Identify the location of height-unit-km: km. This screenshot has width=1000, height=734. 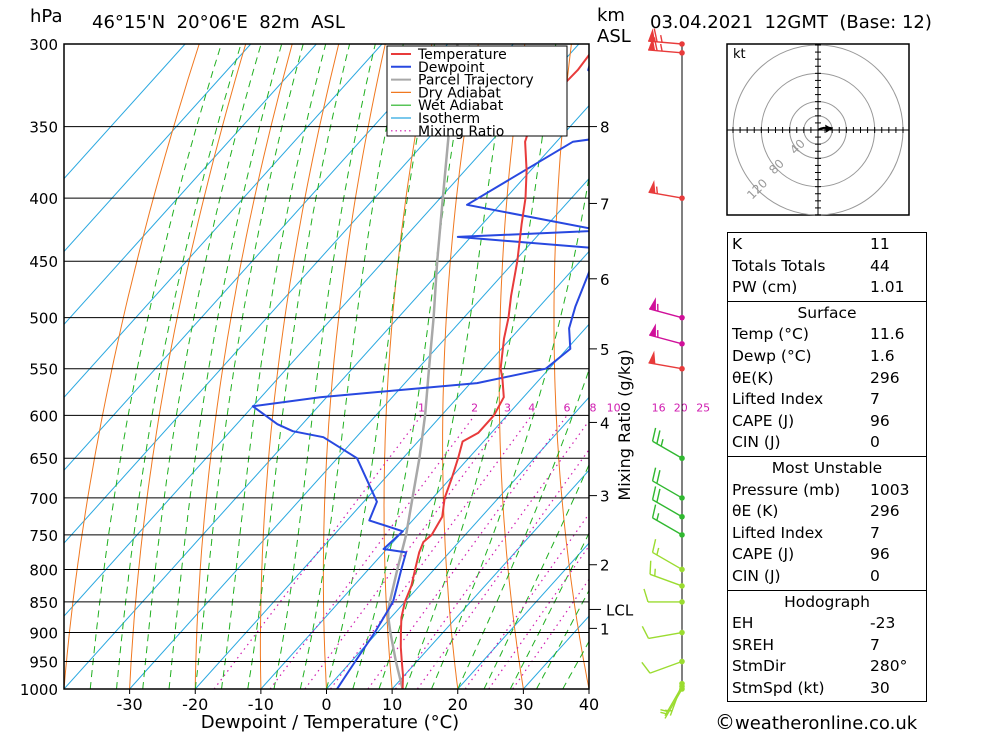
(611, 15).